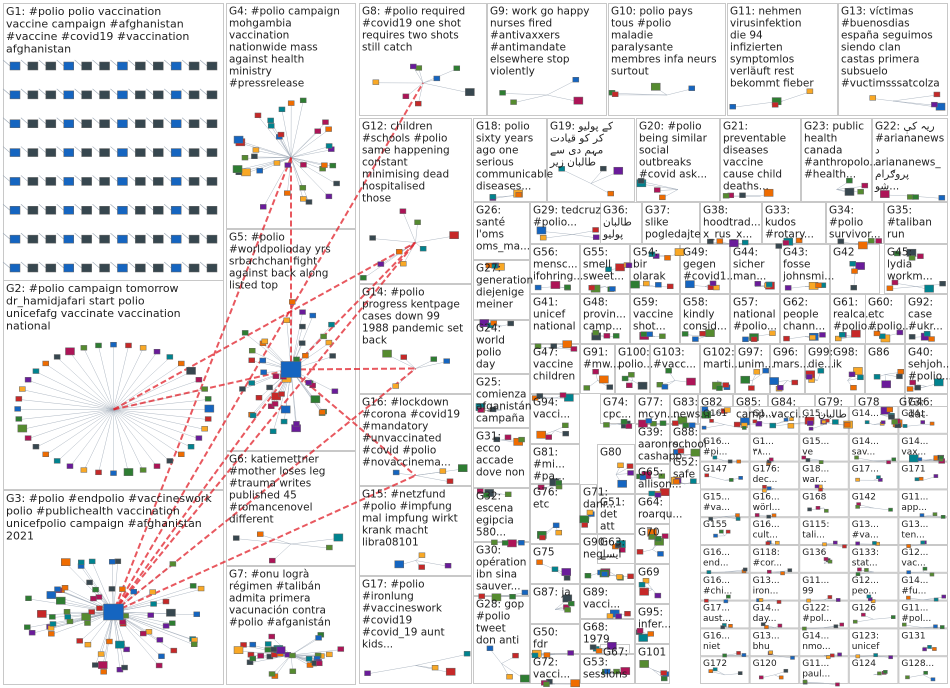 The width and height of the screenshot is (950, 688). Describe the element at coordinates (497, 439) in the screenshot. I see `node-g25` at that location.